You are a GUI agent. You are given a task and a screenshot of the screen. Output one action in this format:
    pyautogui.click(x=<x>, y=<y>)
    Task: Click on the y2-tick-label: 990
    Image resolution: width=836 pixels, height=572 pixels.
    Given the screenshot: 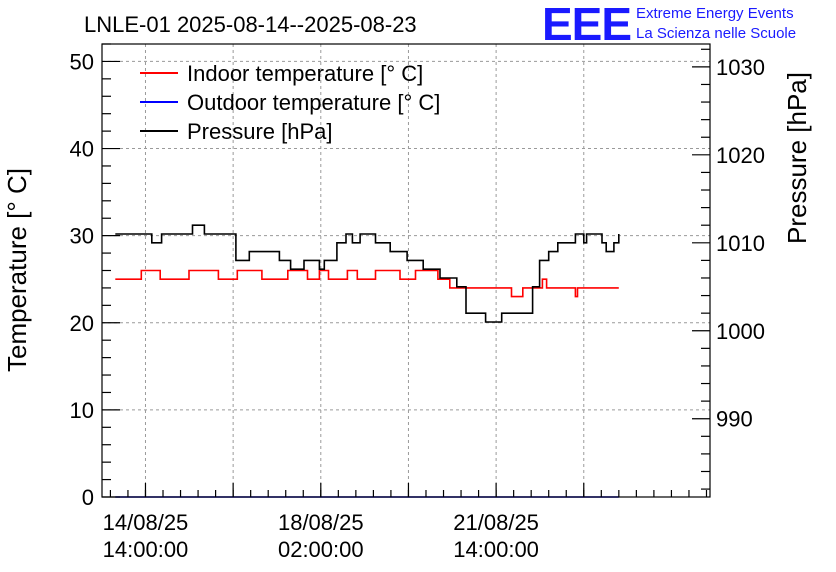 What is the action you would take?
    pyautogui.click(x=734, y=419)
    